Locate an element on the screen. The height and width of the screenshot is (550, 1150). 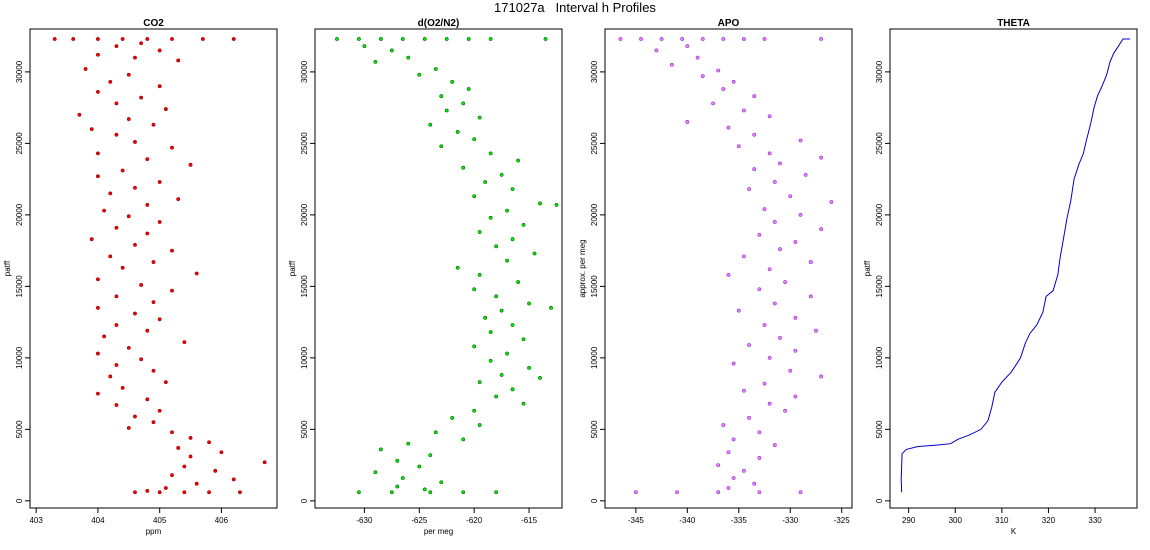
x-tick-label: 404 is located at coordinates (98, 520).